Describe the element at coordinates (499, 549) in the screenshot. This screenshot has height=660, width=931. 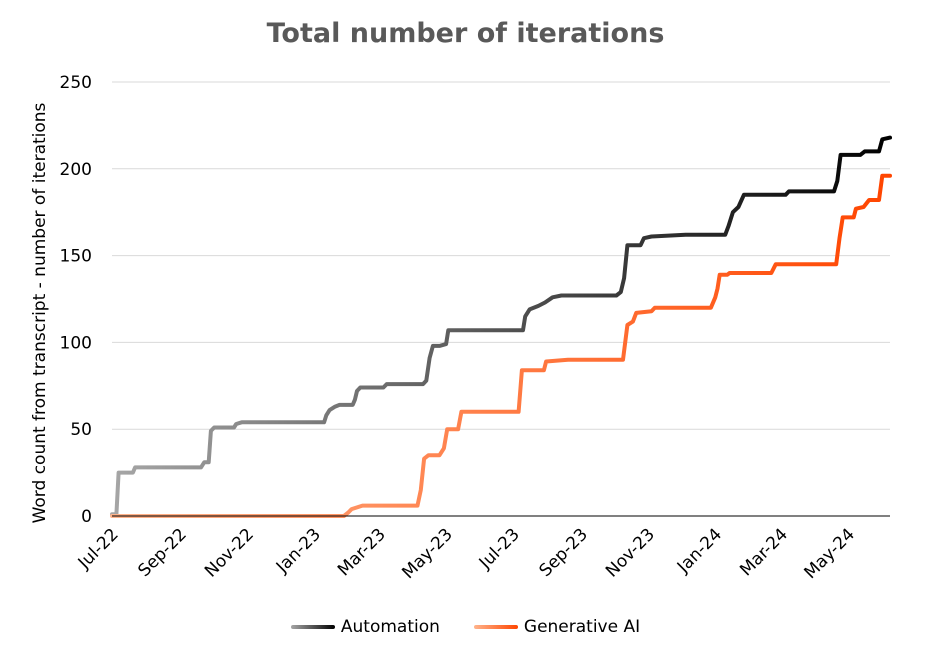
I see `x-tick-label: Jul-23` at that location.